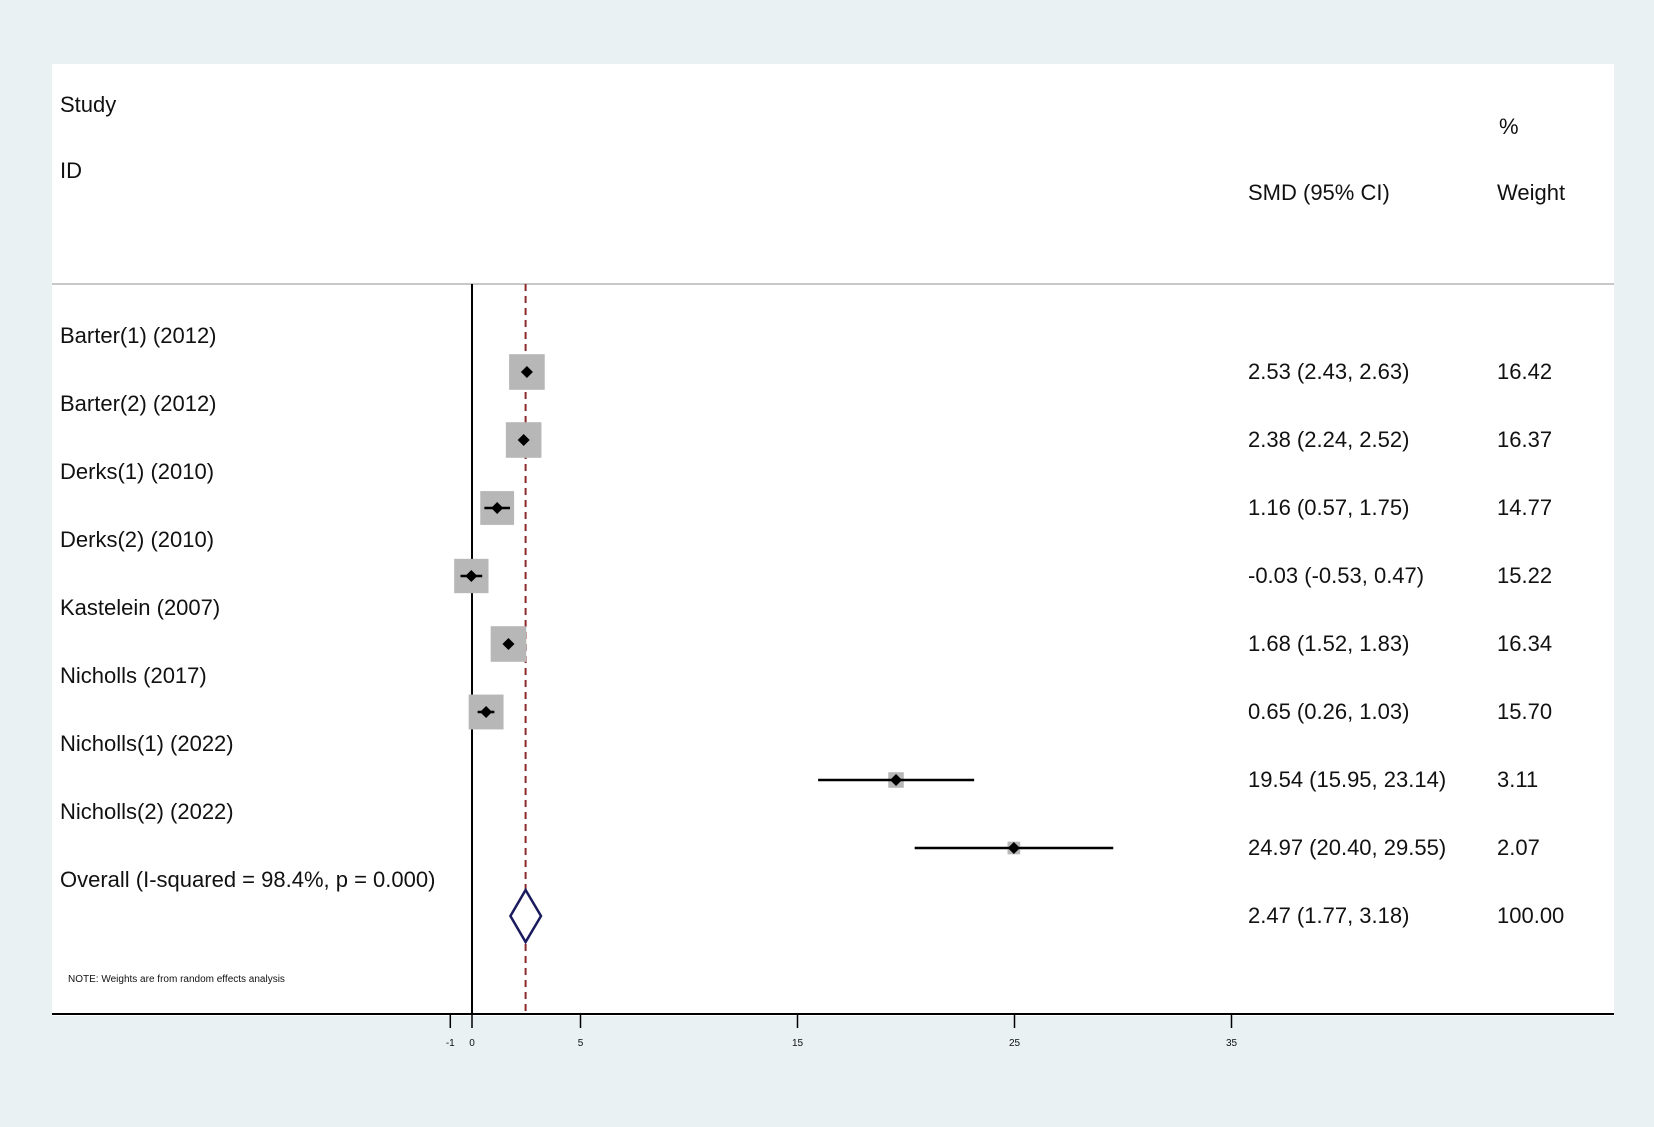 Image resolution: width=1654 pixels, height=1127 pixels. I want to click on header-weight: Weight, so click(1531, 192).